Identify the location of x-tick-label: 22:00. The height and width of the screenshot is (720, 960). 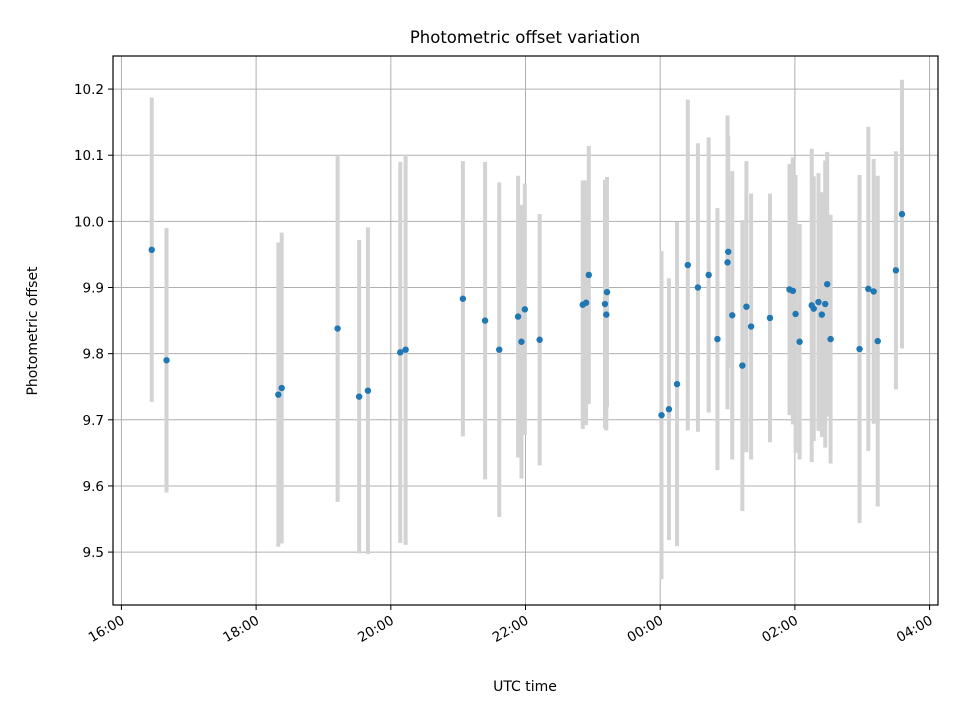
(511, 629).